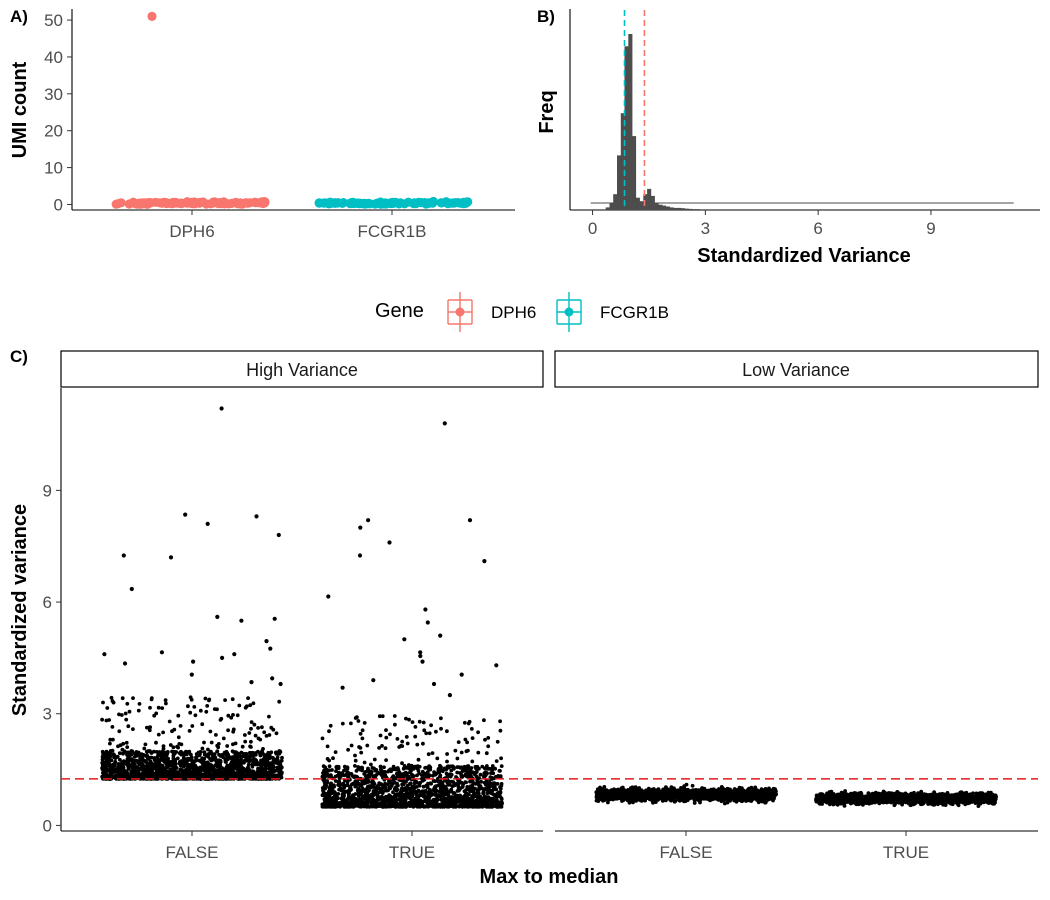  Describe the element at coordinates (547, 111) in the screenshot. I see `panel-b-y-title: Freq` at that location.